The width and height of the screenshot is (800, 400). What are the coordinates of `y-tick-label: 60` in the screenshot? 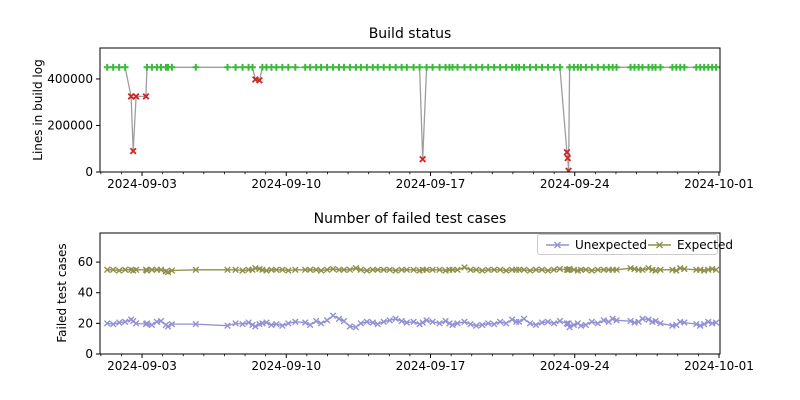 It's located at (85, 262).